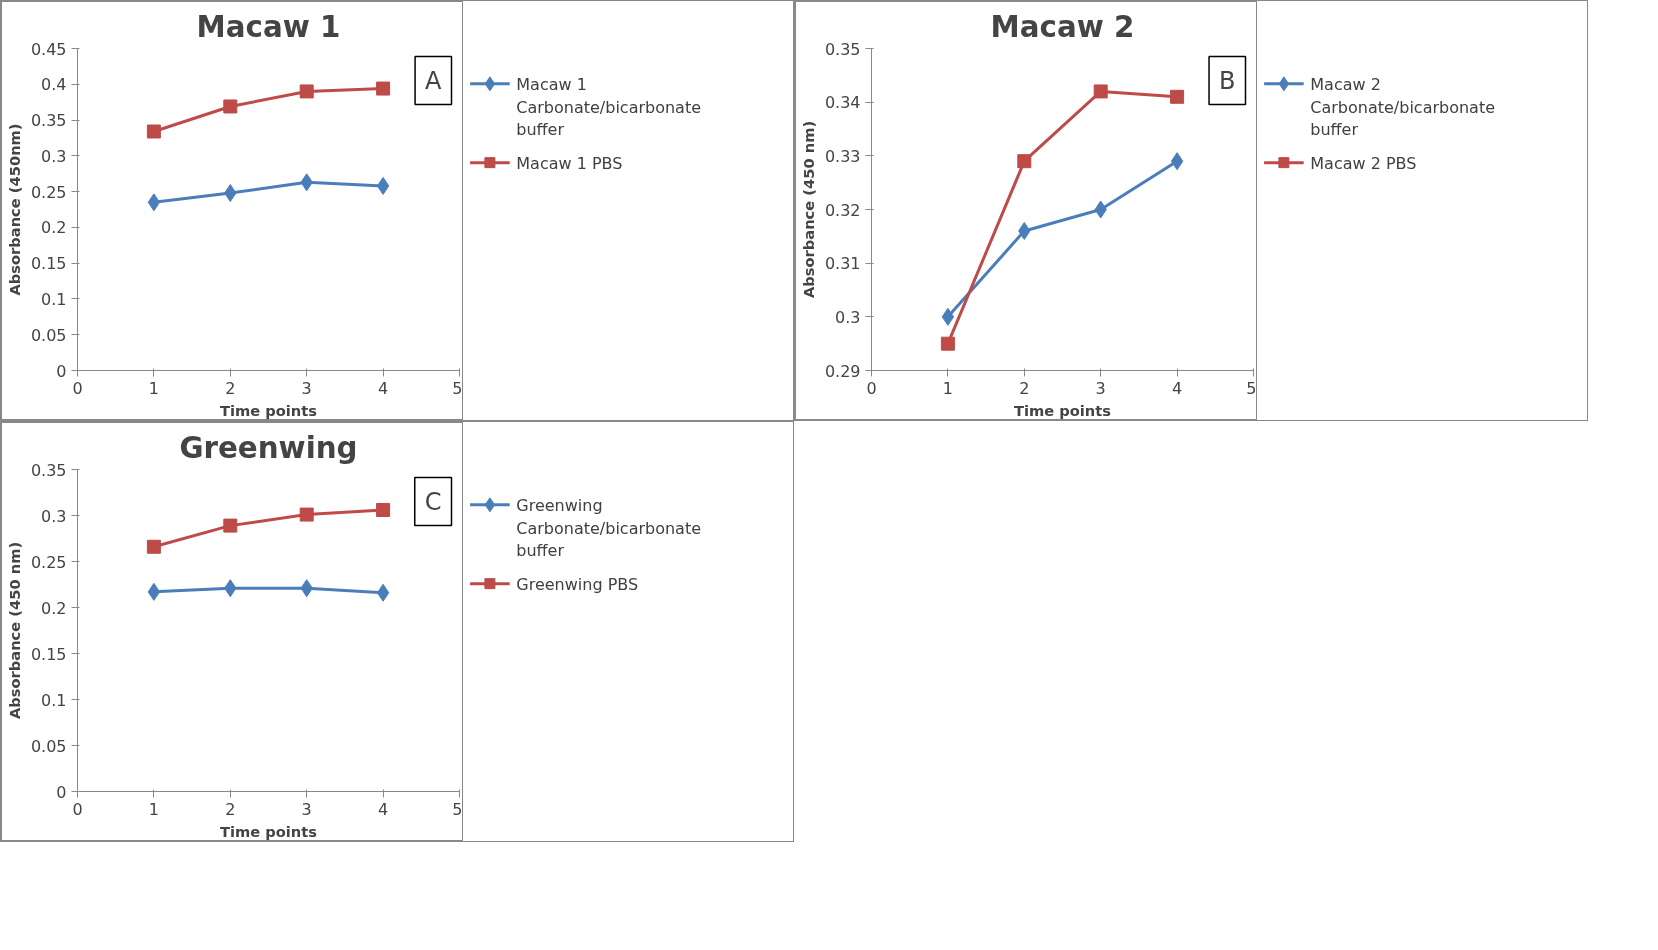 This screenshot has width=1658, height=950. What do you see at coordinates (1403, 107) in the screenshot?
I see `legend-label: Macaw 2 Carbonate/bicarbonate buffer` at bounding box center [1403, 107].